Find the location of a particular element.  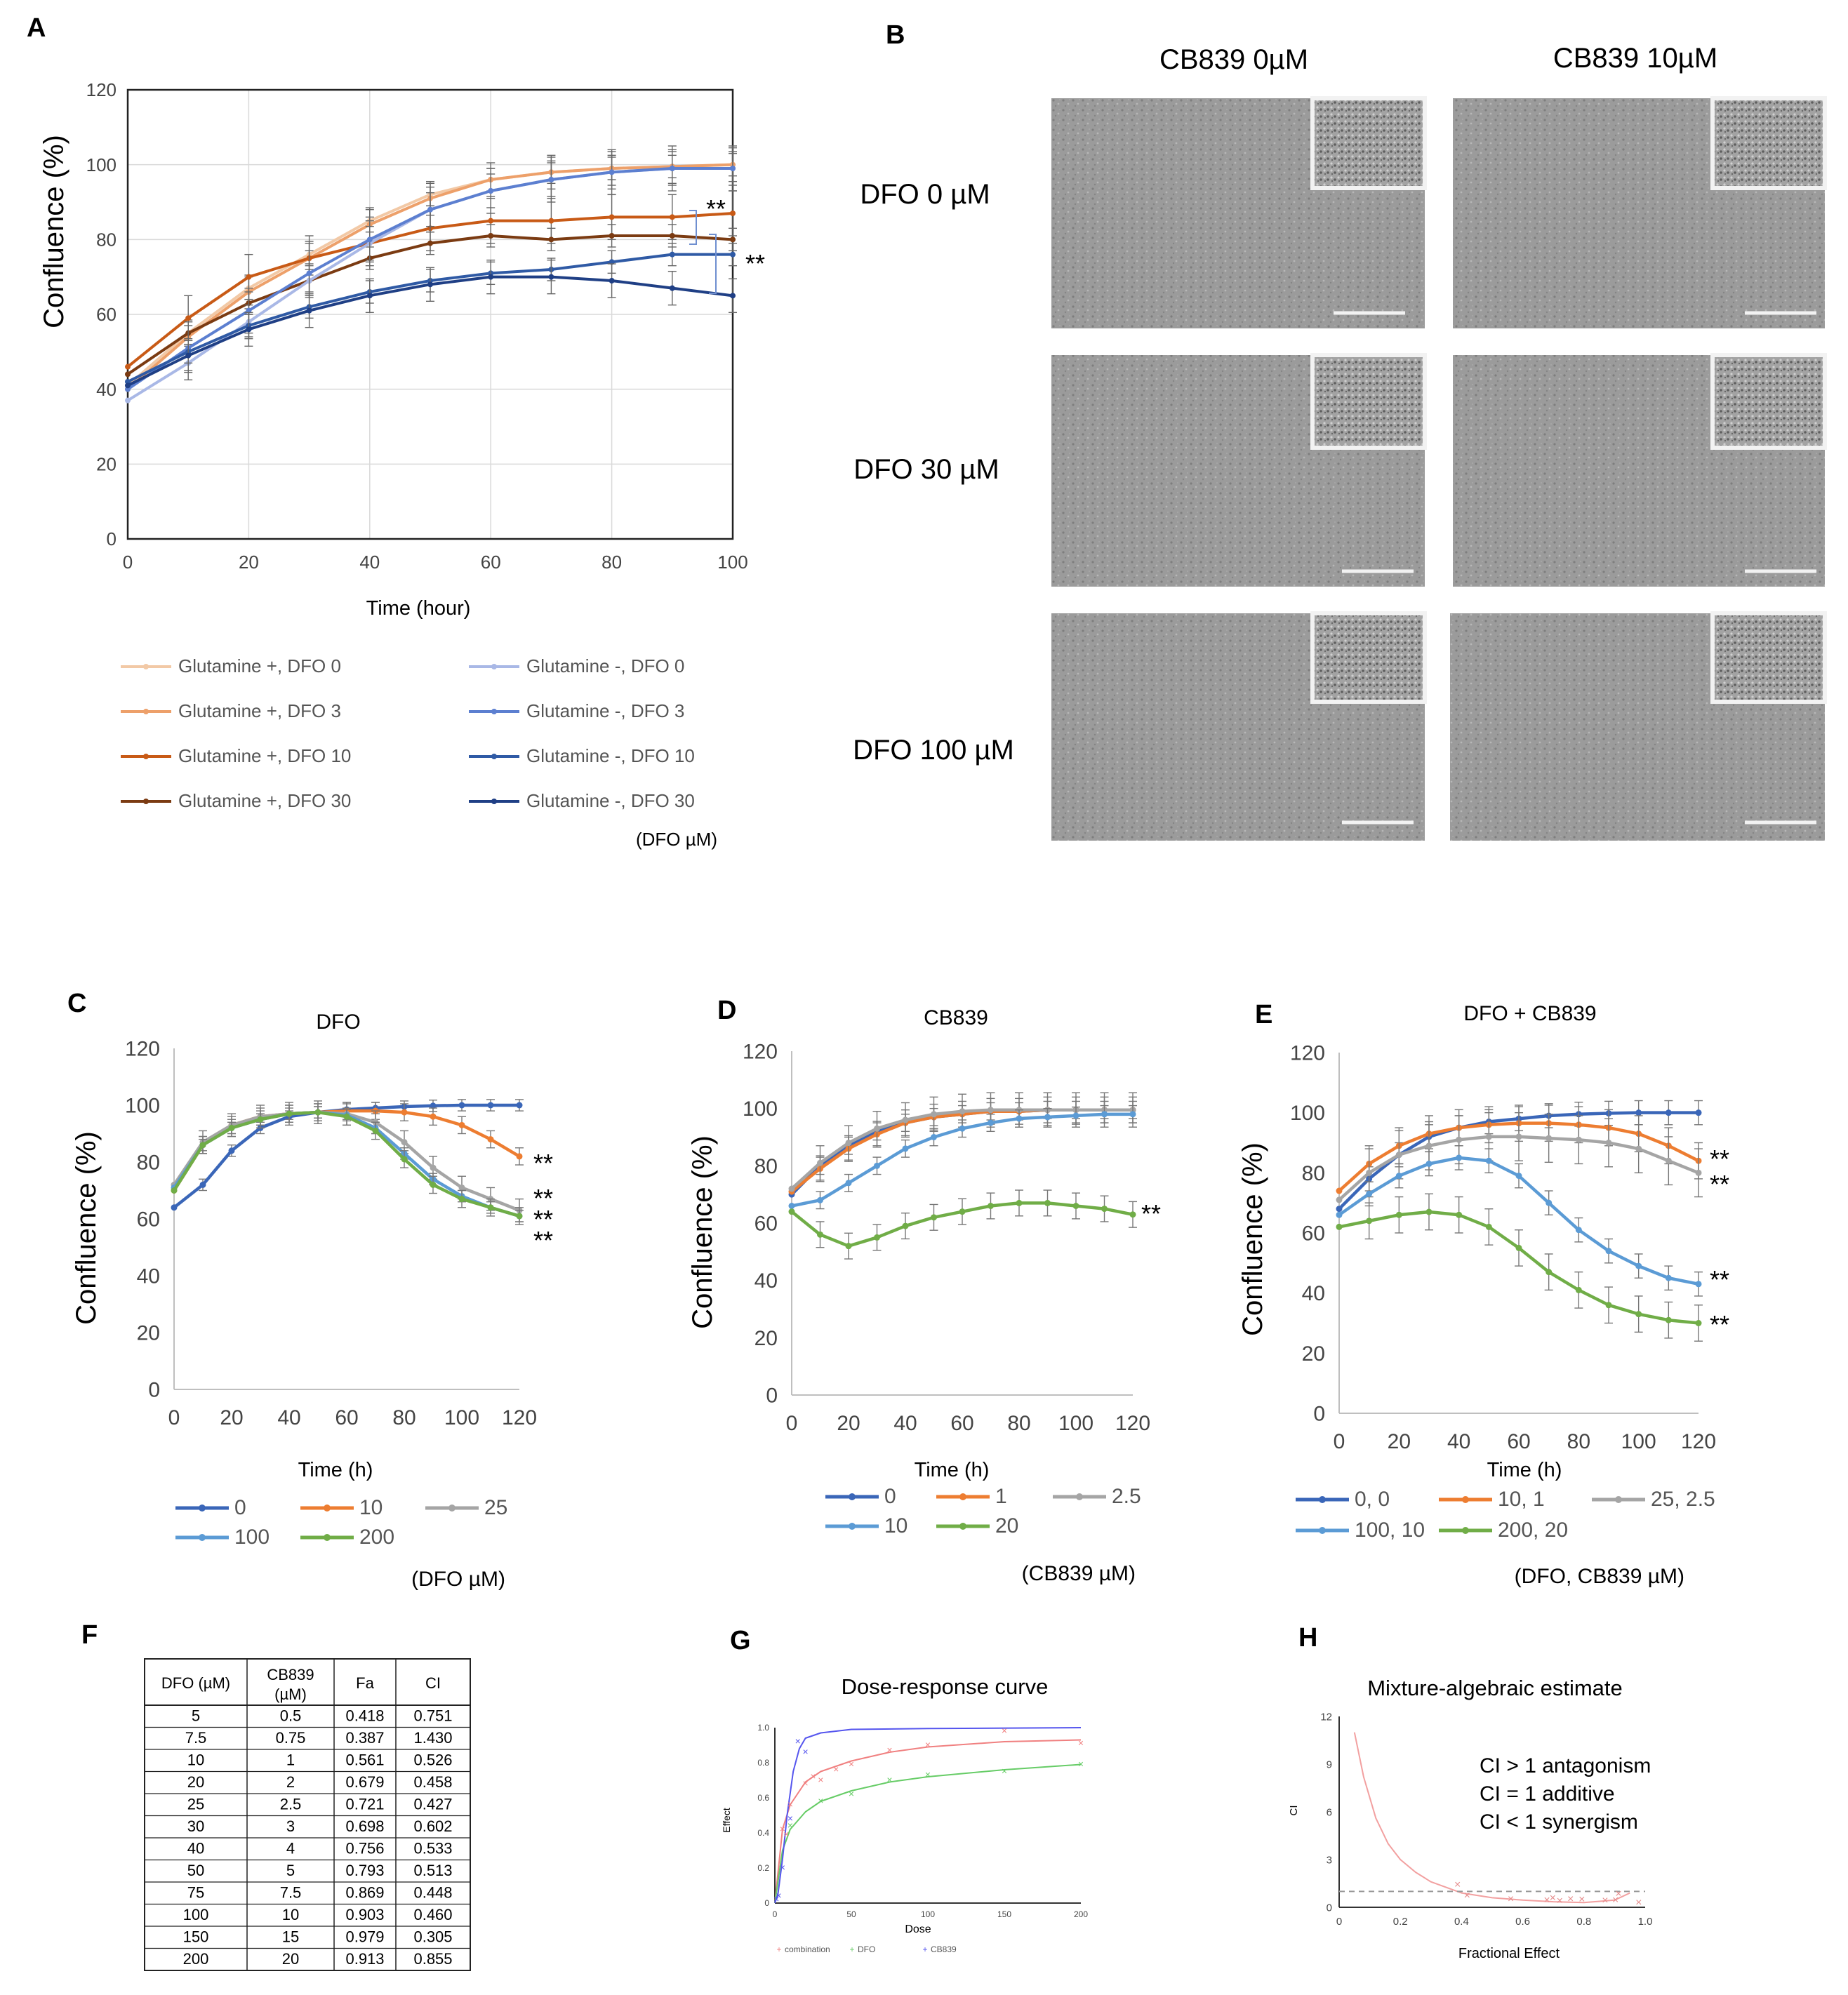

y-tick-label: 80 is located at coordinates (766, 1166).